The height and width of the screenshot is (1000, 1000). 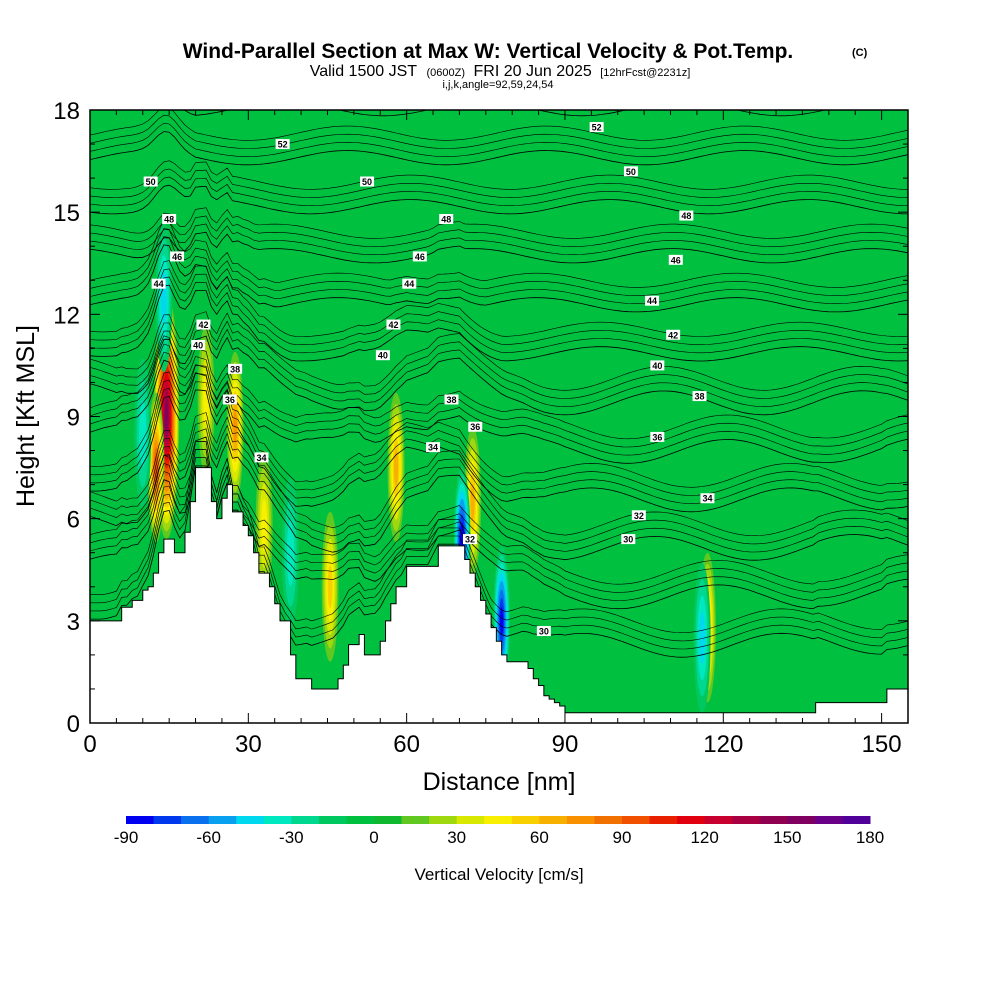 I want to click on velocity-cell, so click(x=156, y=467).